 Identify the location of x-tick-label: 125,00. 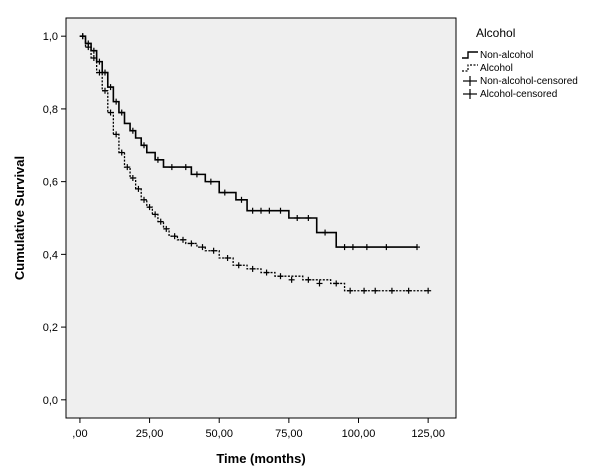
(428, 434).